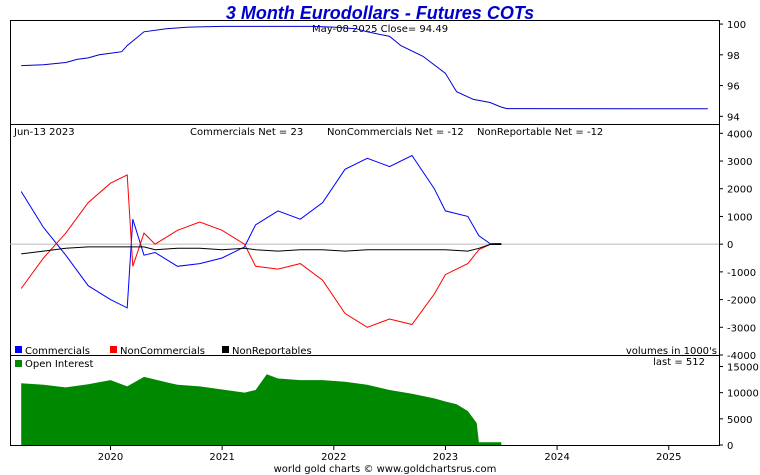 The image size is (760, 475). What do you see at coordinates (743, 367) in the screenshot?
I see `oi-ytick-label: 15000` at bounding box center [743, 367].